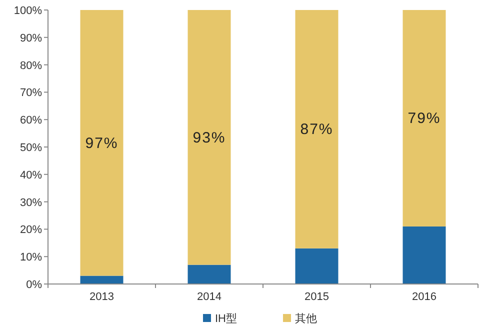 This screenshot has height=334, width=488. Describe the element at coordinates (31, 175) in the screenshot. I see `y-tick-label: 40%` at that location.